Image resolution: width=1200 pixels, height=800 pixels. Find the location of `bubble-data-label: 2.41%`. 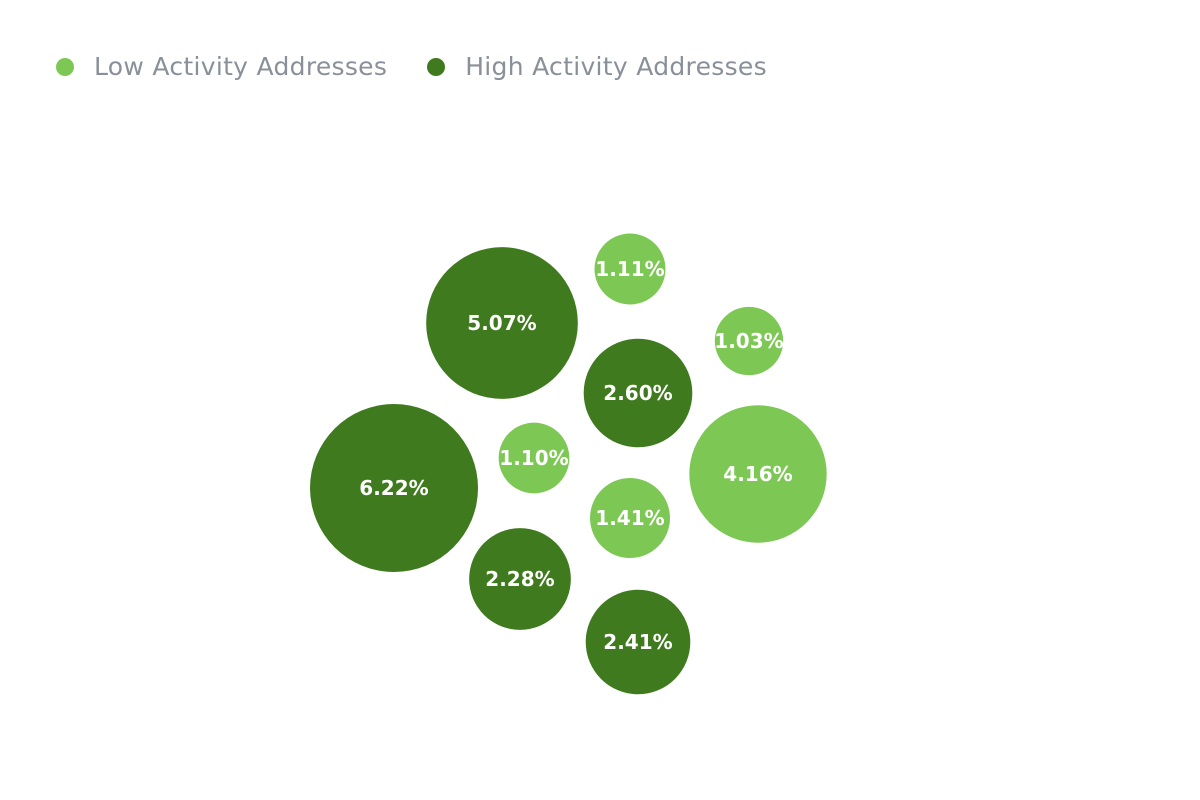

bubble-data-label: 2.41% is located at coordinates (637, 642).